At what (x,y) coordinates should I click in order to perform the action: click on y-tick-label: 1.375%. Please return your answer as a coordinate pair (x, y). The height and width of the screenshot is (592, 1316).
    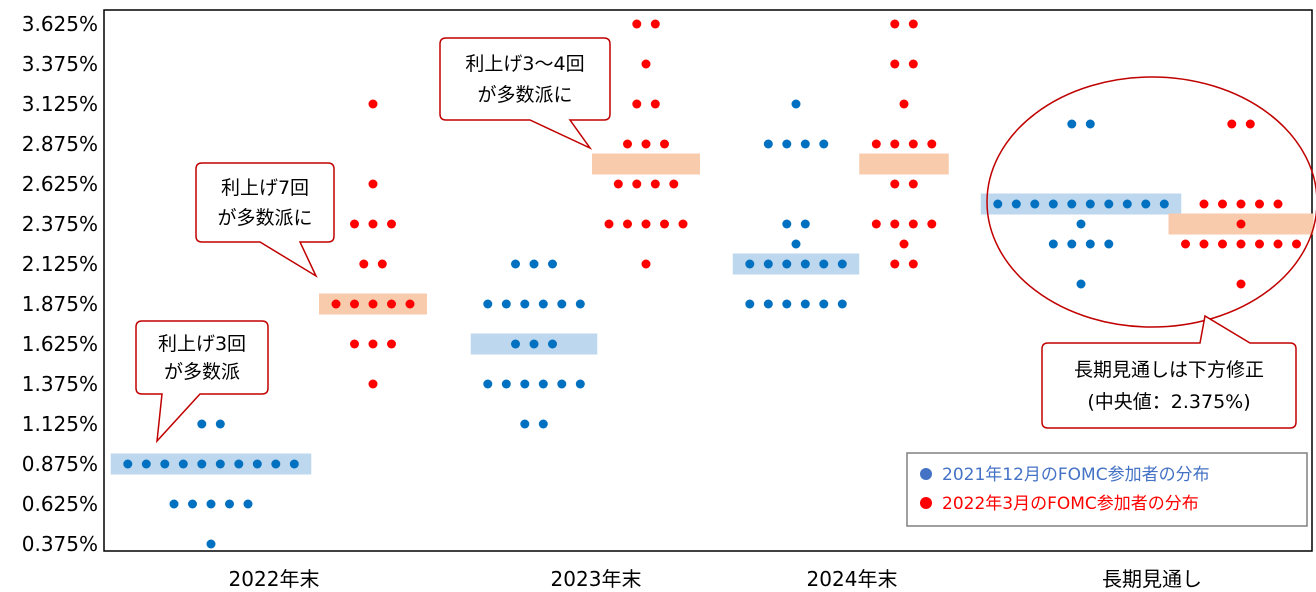
    Looking at the image, I should click on (60, 384).